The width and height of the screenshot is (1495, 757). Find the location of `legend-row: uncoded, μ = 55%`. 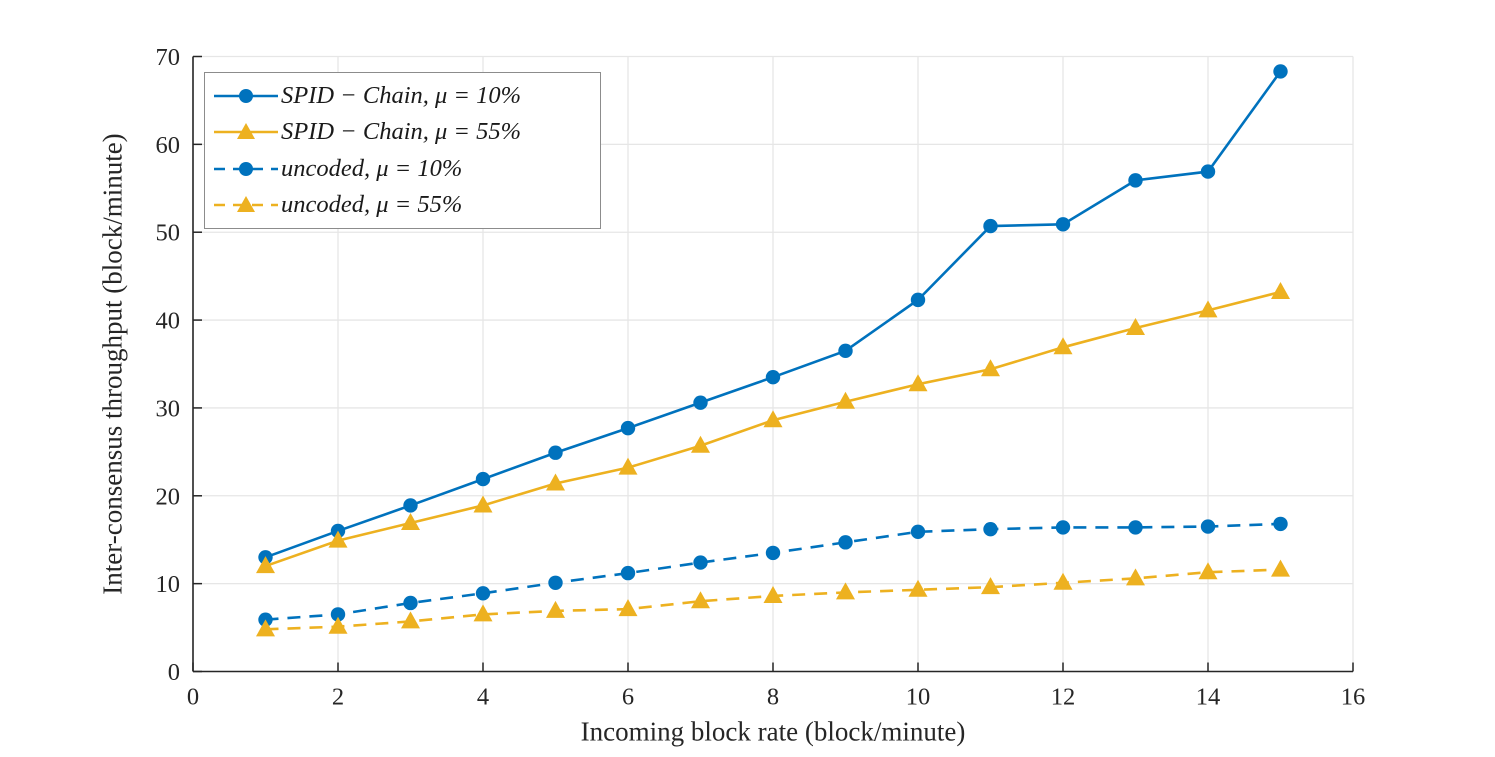

legend-row: uncoded, μ = 55% is located at coordinates (402, 205).